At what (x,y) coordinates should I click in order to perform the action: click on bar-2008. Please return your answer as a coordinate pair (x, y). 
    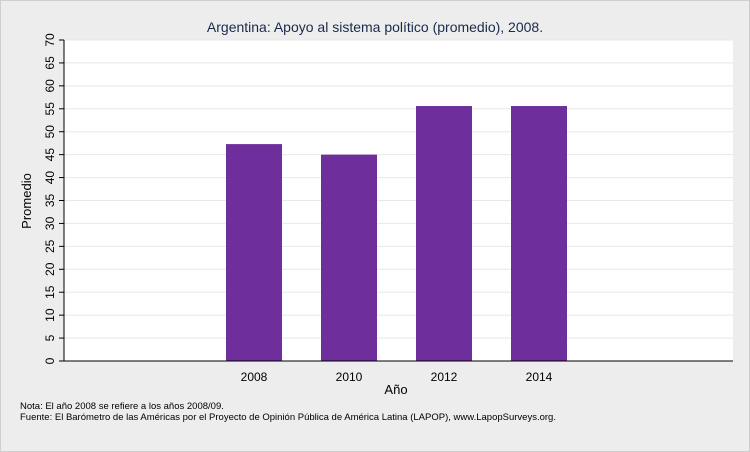
    Looking at the image, I should click on (254, 252).